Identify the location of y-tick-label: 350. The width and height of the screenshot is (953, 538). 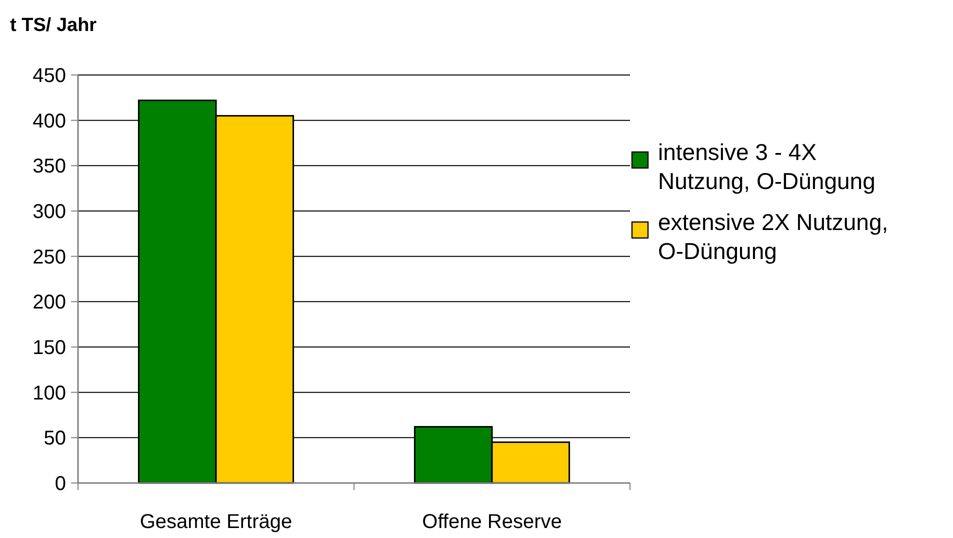
(49, 167).